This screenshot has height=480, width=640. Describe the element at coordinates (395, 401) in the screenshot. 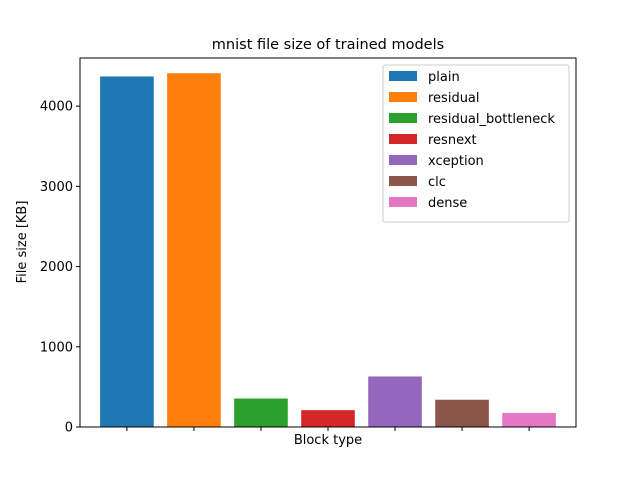

I see `bar-xception` at that location.